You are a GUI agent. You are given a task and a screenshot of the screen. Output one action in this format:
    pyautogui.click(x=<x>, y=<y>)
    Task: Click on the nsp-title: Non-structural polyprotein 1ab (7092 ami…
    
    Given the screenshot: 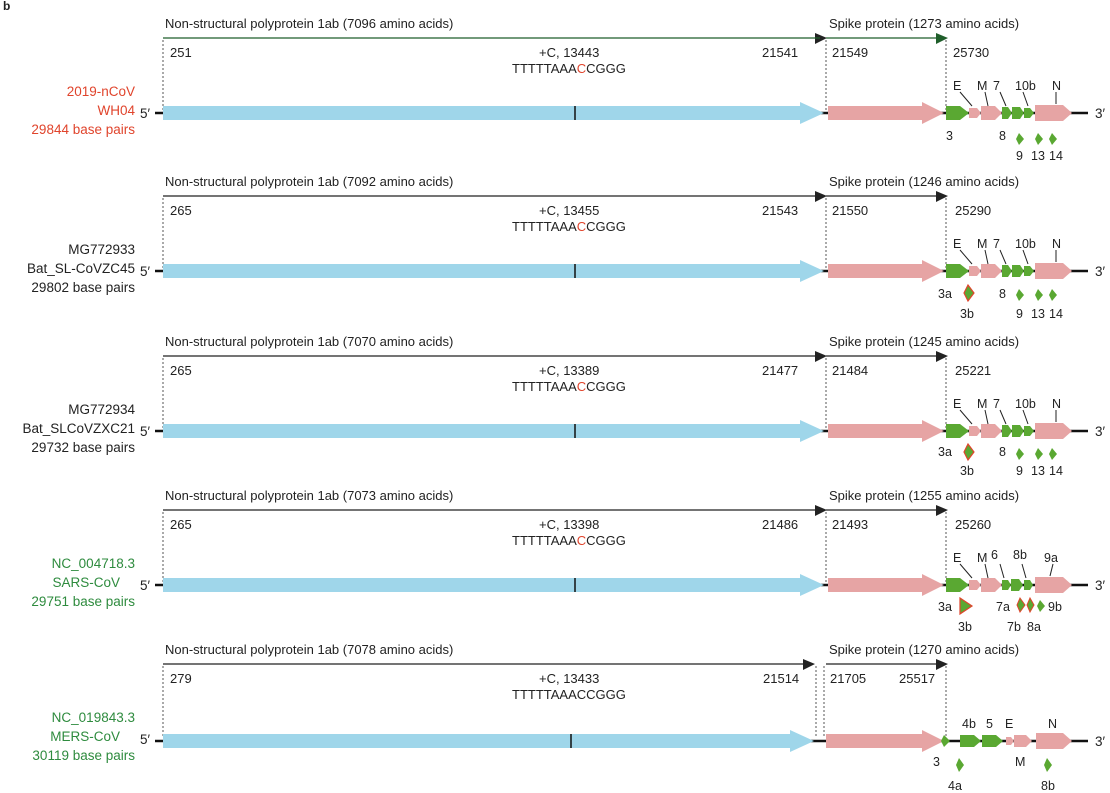 What is the action you would take?
    pyautogui.click(x=309, y=181)
    